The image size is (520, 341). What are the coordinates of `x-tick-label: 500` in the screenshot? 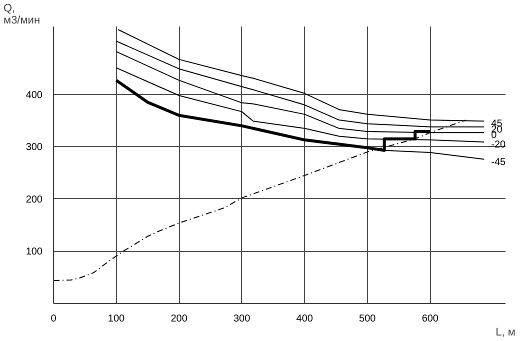 It's located at (367, 319).